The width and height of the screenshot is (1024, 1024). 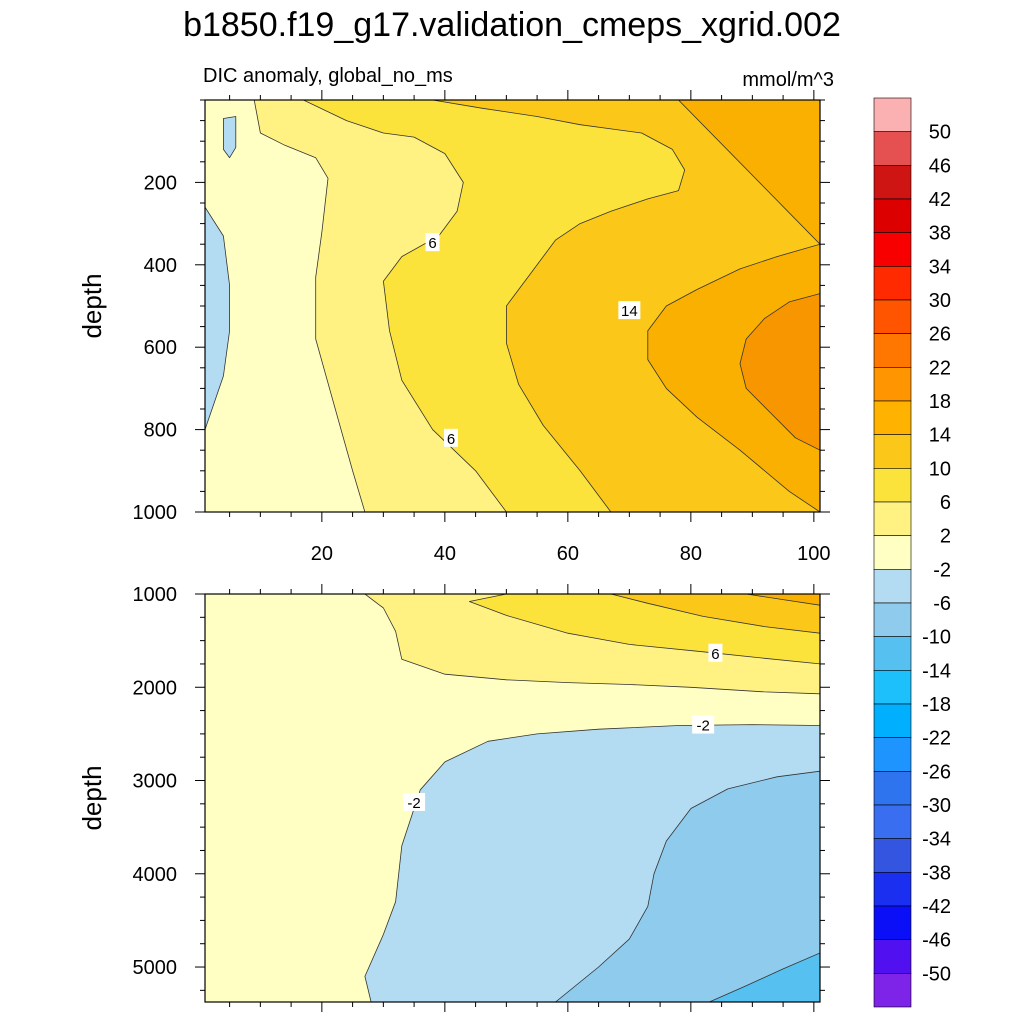 I want to click on colorbar-level-label: -10, so click(x=936, y=638).